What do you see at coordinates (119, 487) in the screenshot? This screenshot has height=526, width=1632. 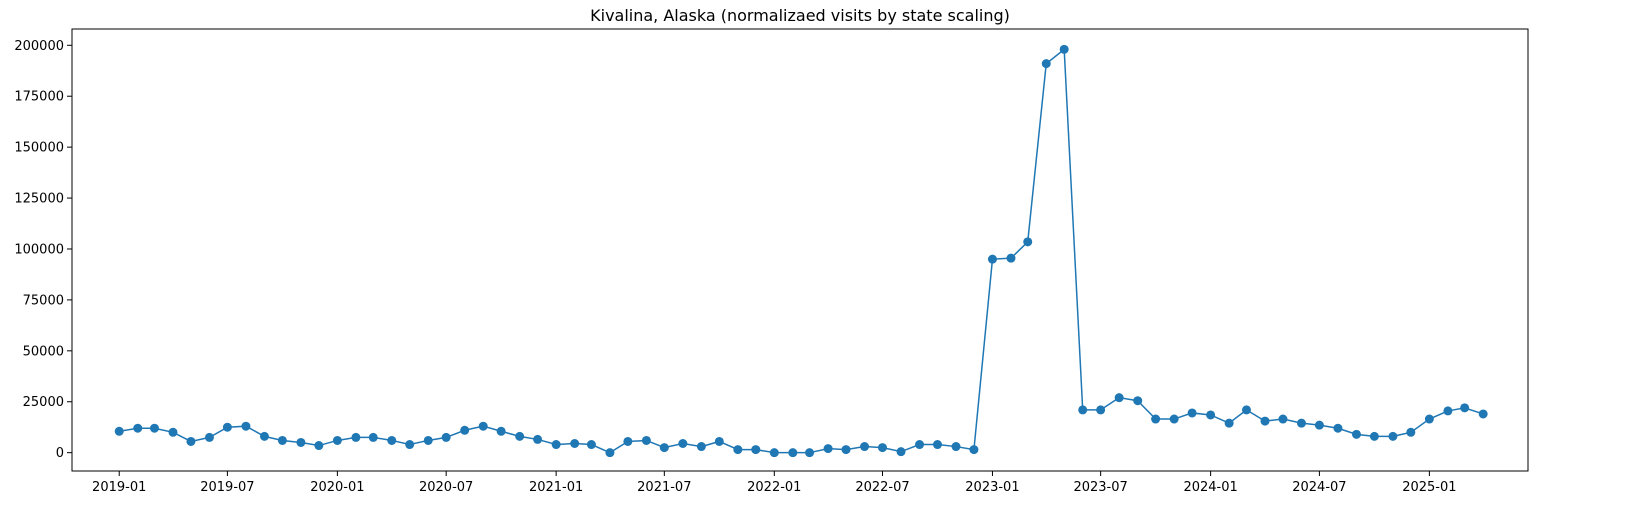 I see `x-tick-label: 2019-01` at bounding box center [119, 487].